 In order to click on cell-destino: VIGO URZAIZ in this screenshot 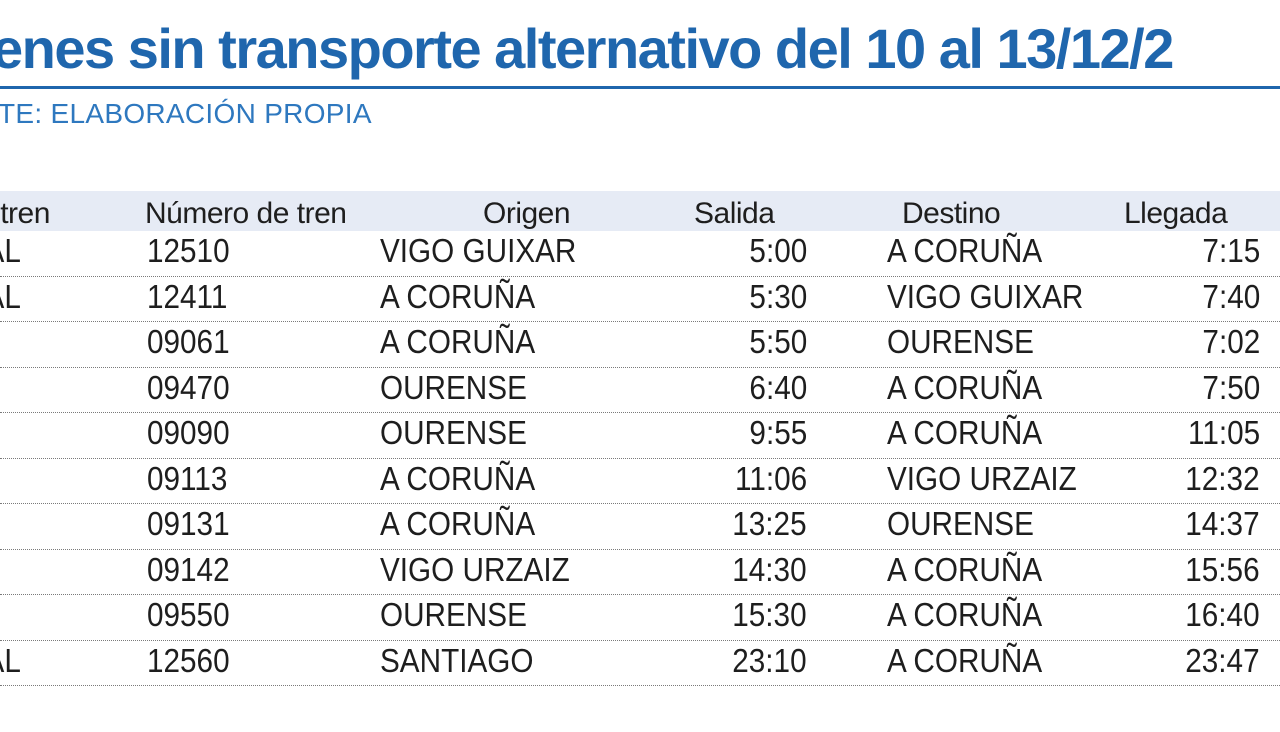, I will do `click(982, 478)`.